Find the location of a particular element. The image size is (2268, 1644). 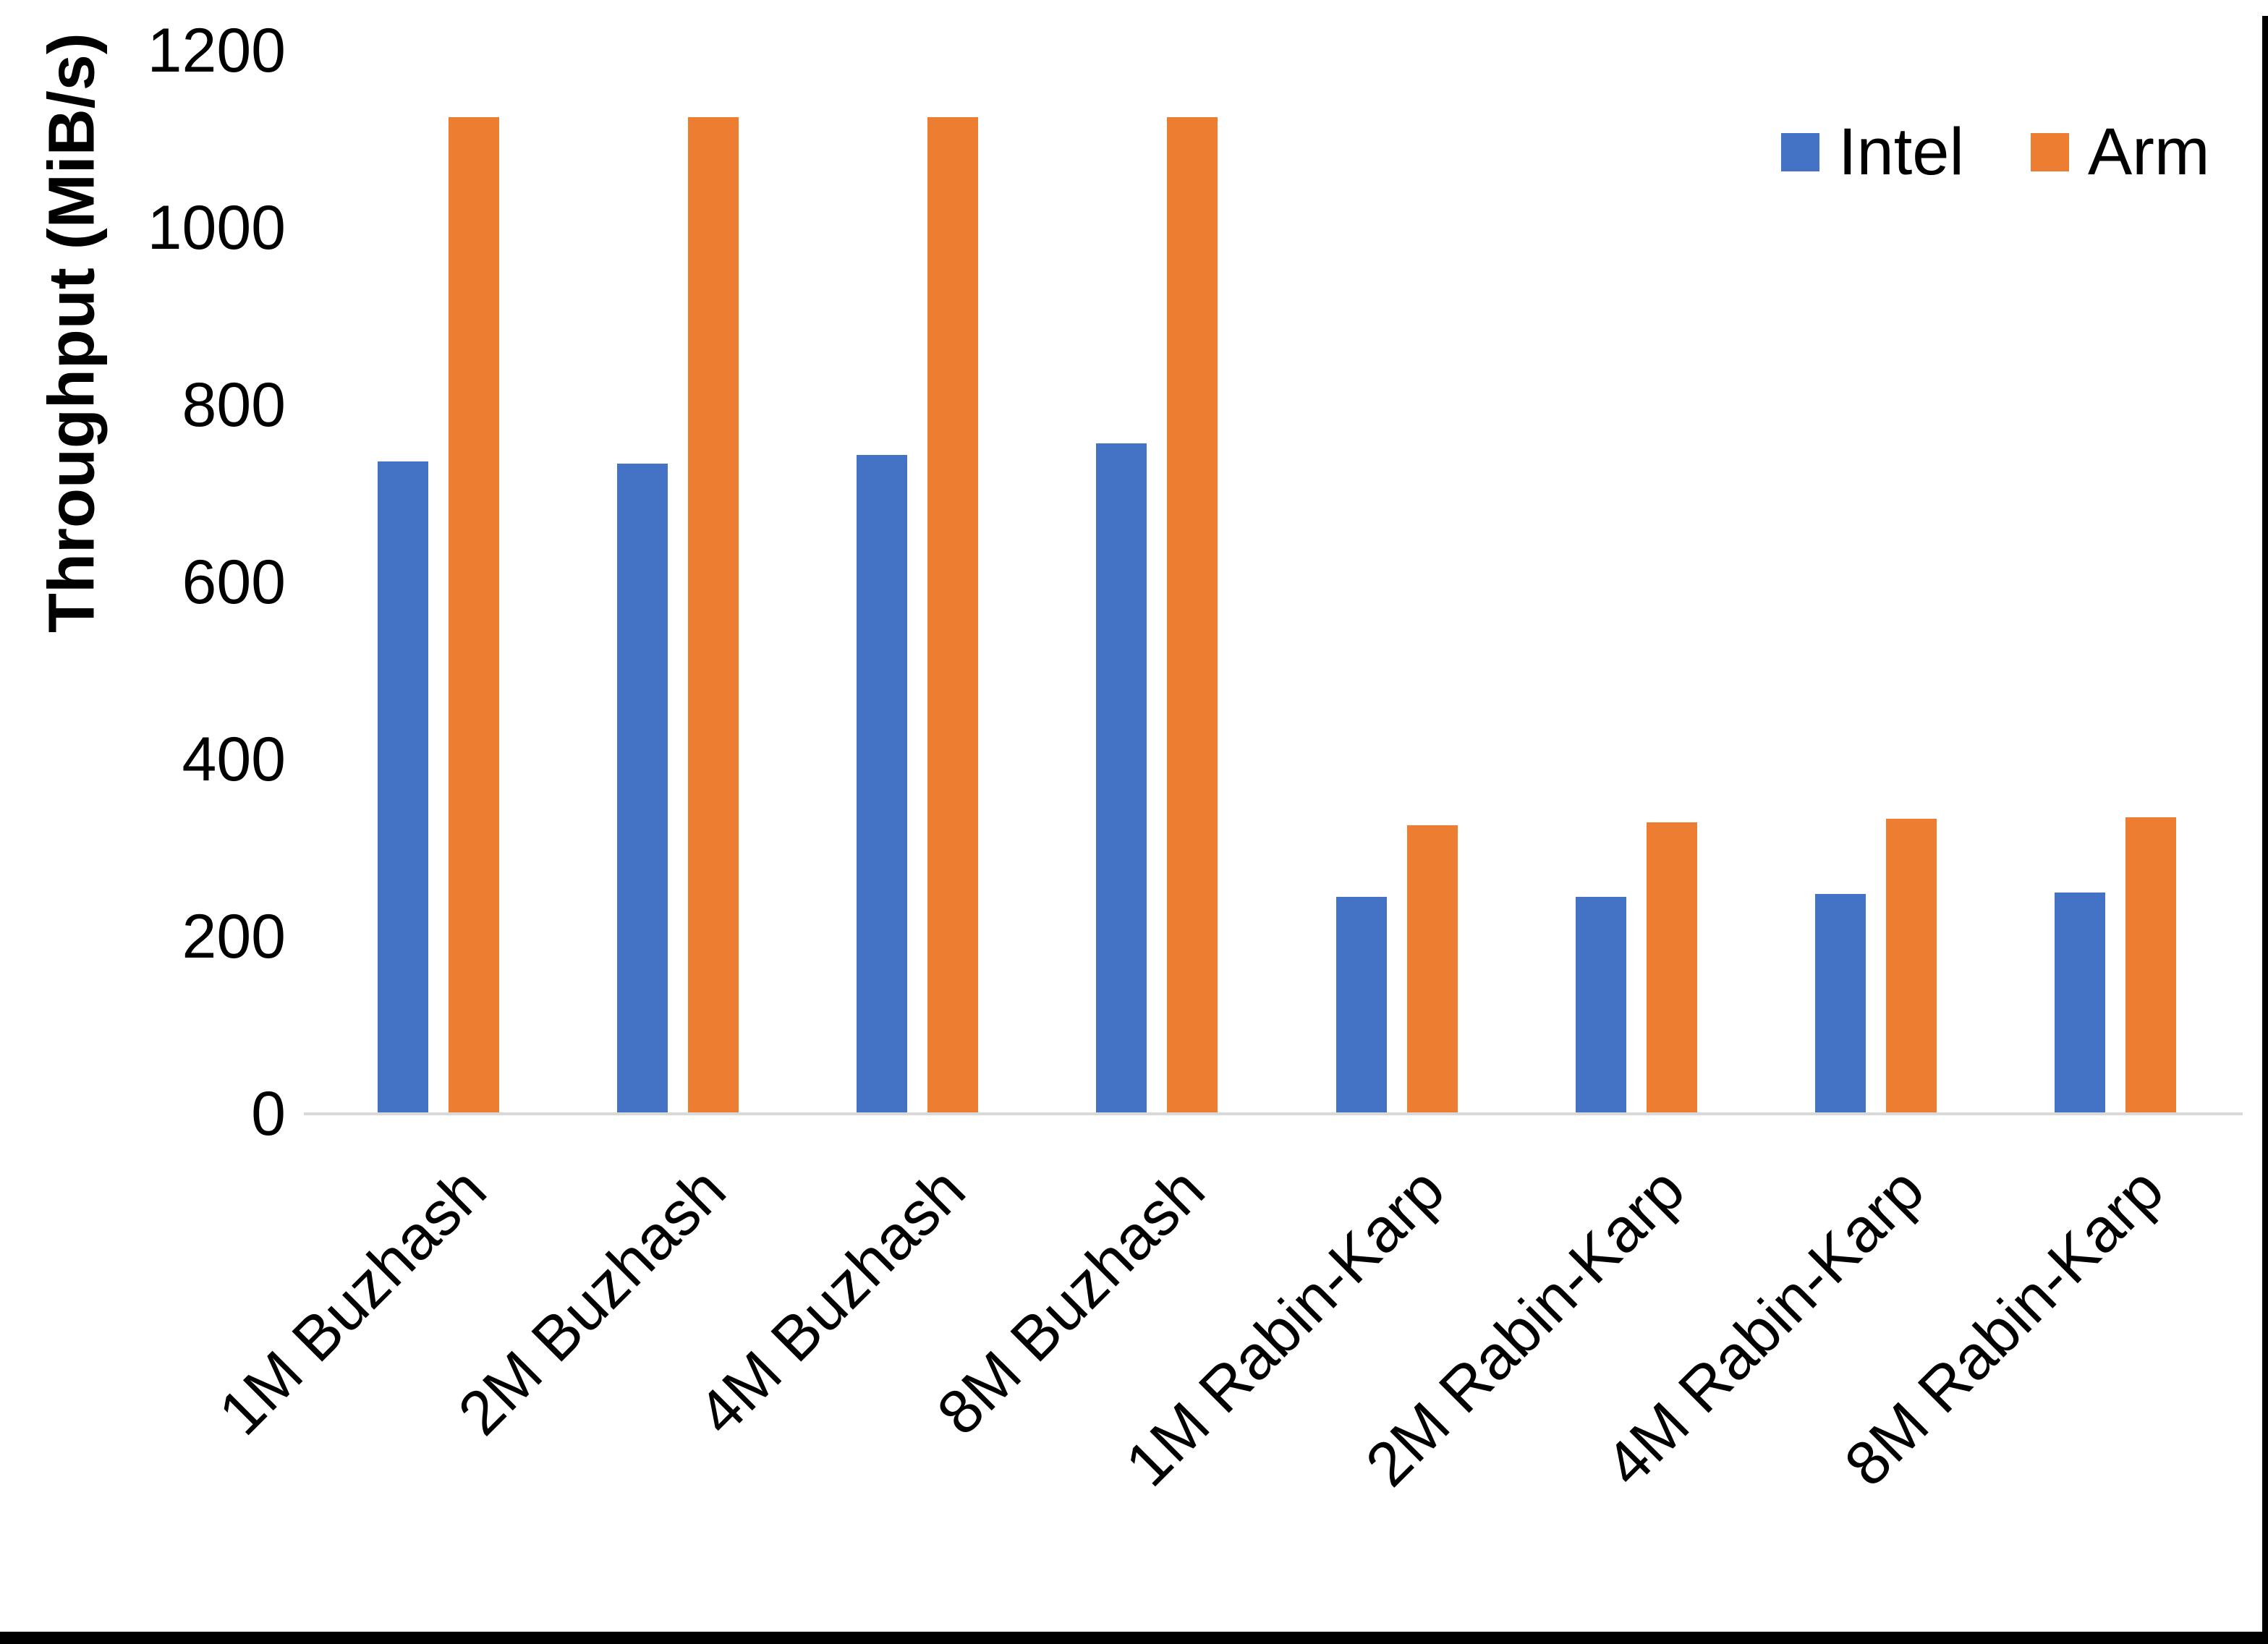

y-axis-title: Throughput (MiB/s) is located at coordinates (72, 333).